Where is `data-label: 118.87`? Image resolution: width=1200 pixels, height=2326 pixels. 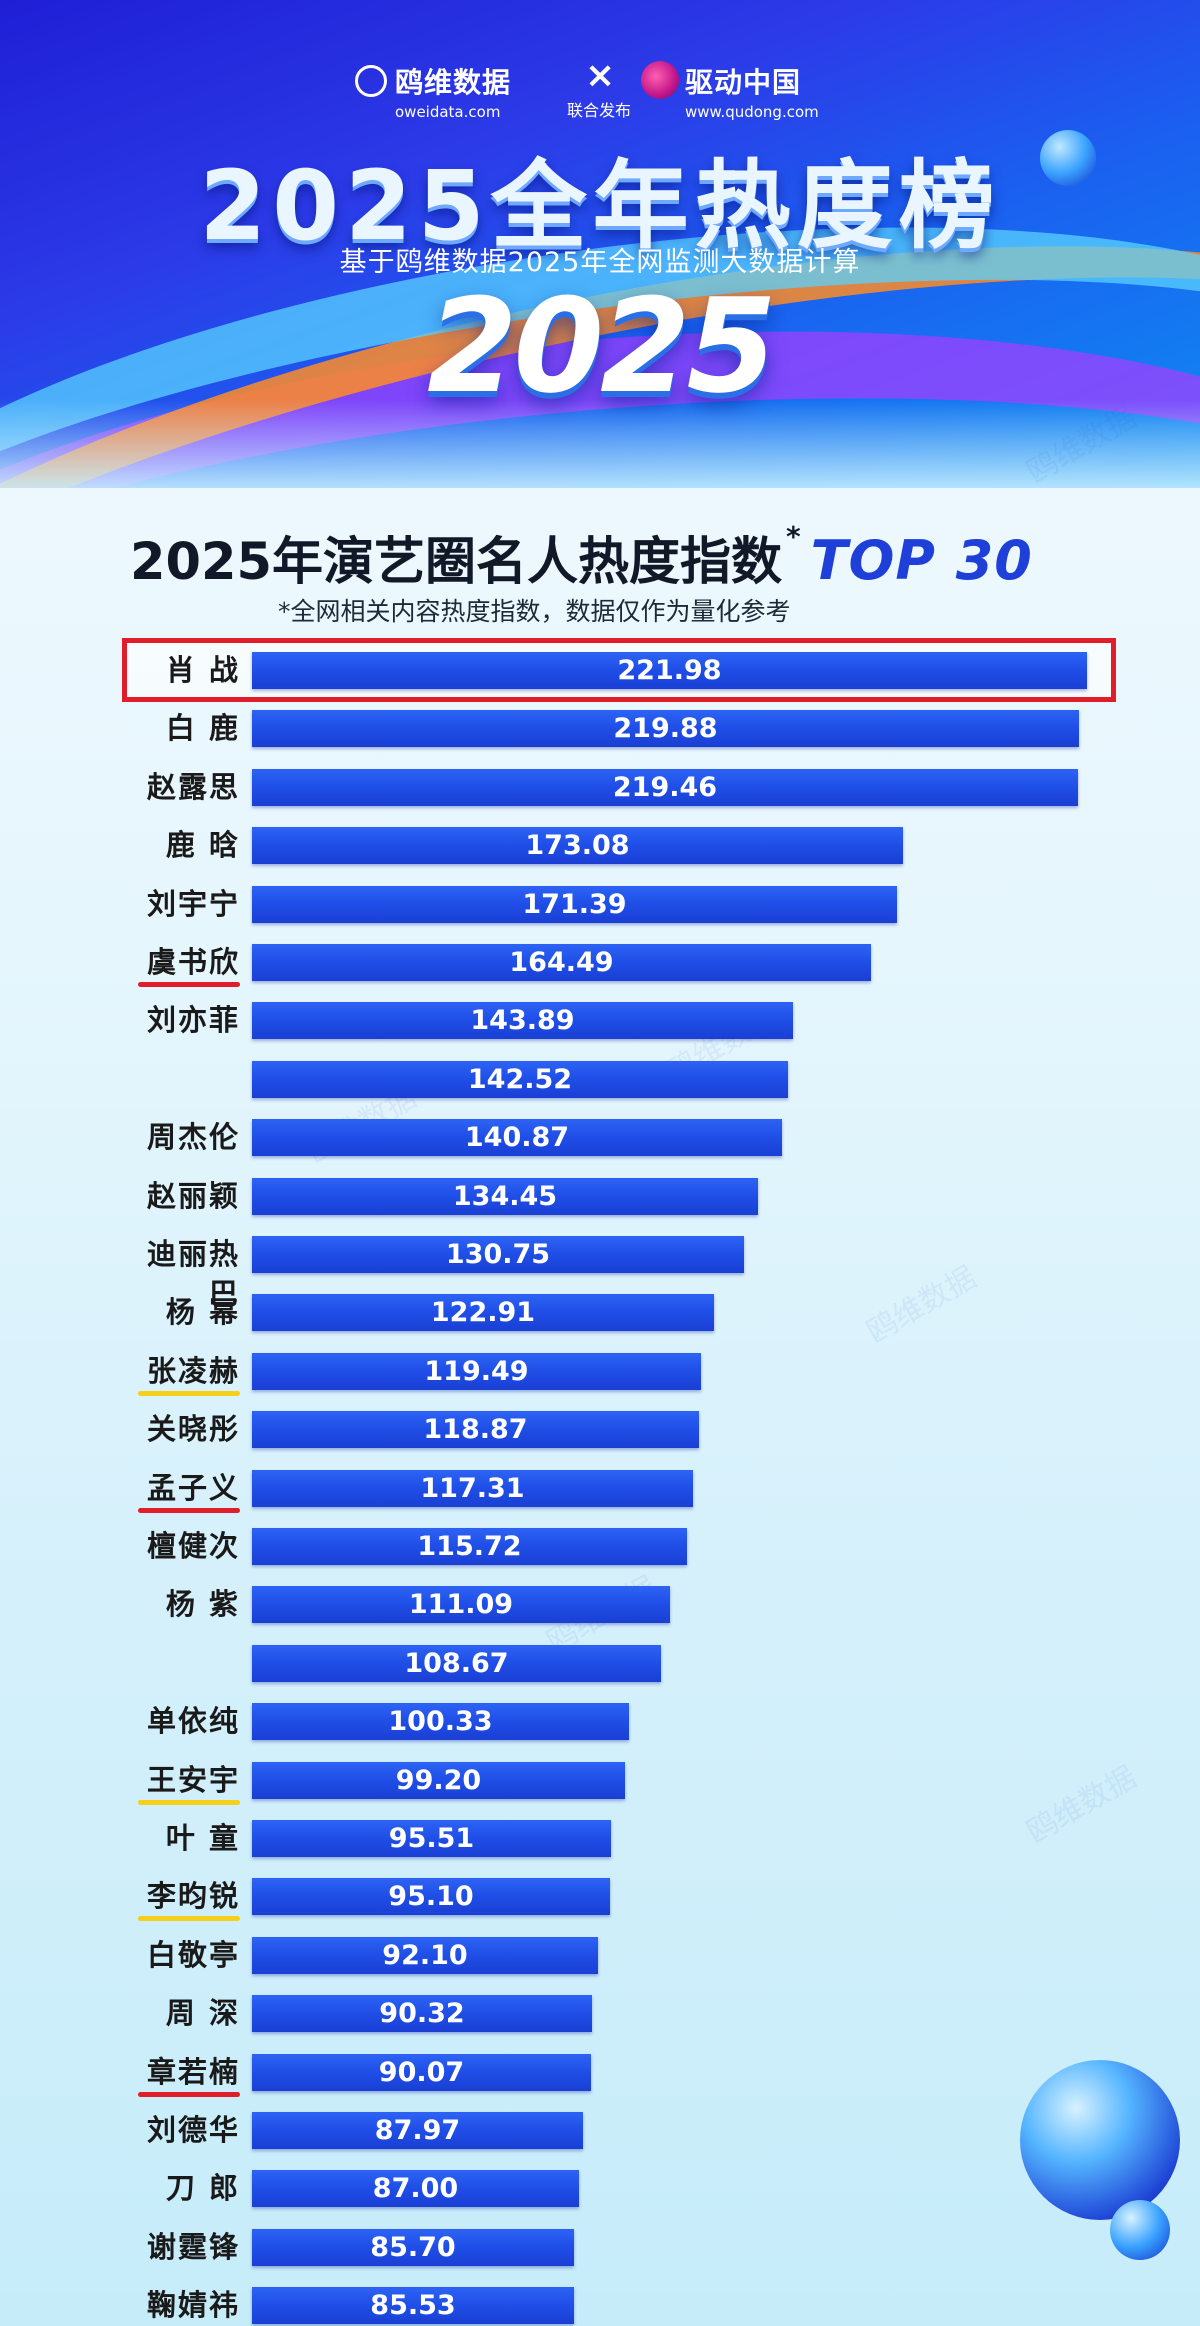
data-label: 118.87 is located at coordinates (475, 1429).